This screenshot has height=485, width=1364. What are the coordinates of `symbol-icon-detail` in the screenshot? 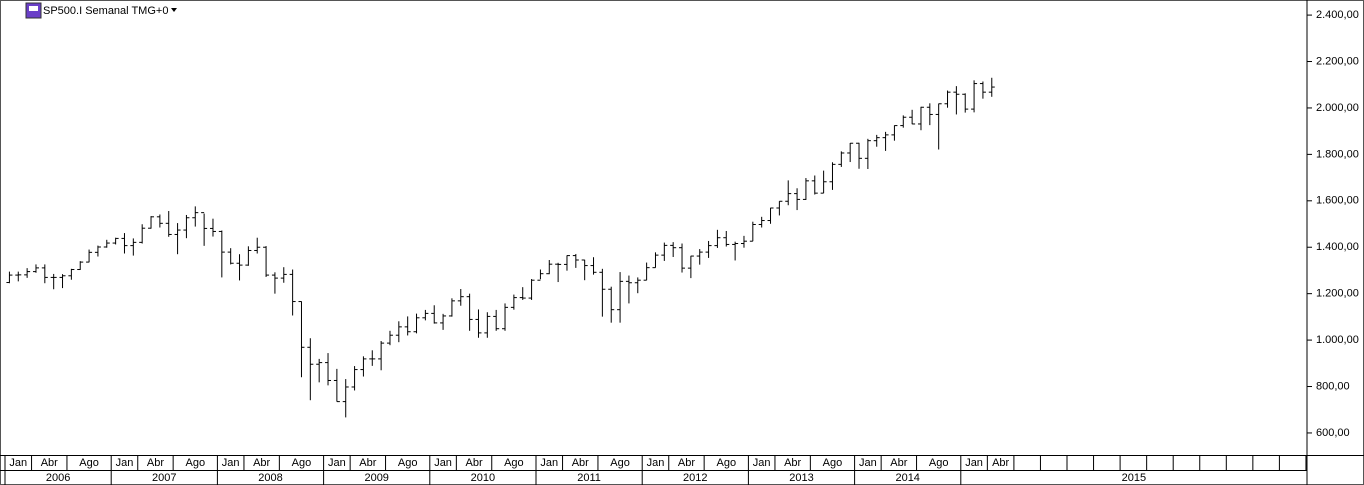 It's located at (33, 8).